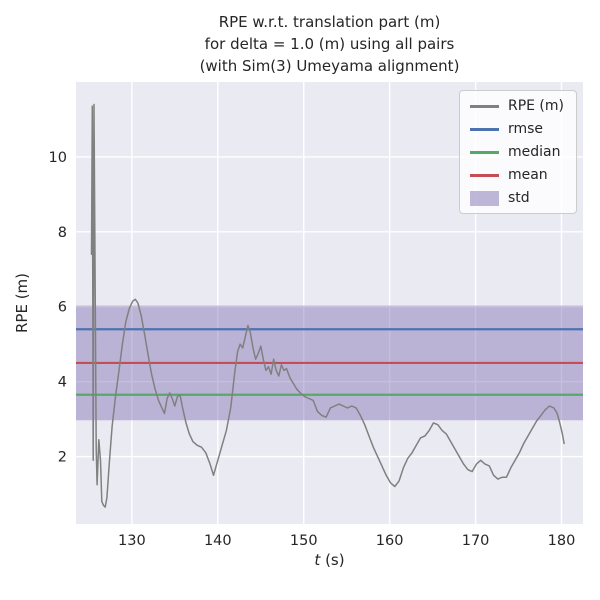  What do you see at coordinates (476, 541) in the screenshot?
I see `x-tick-label: 170` at bounding box center [476, 541].